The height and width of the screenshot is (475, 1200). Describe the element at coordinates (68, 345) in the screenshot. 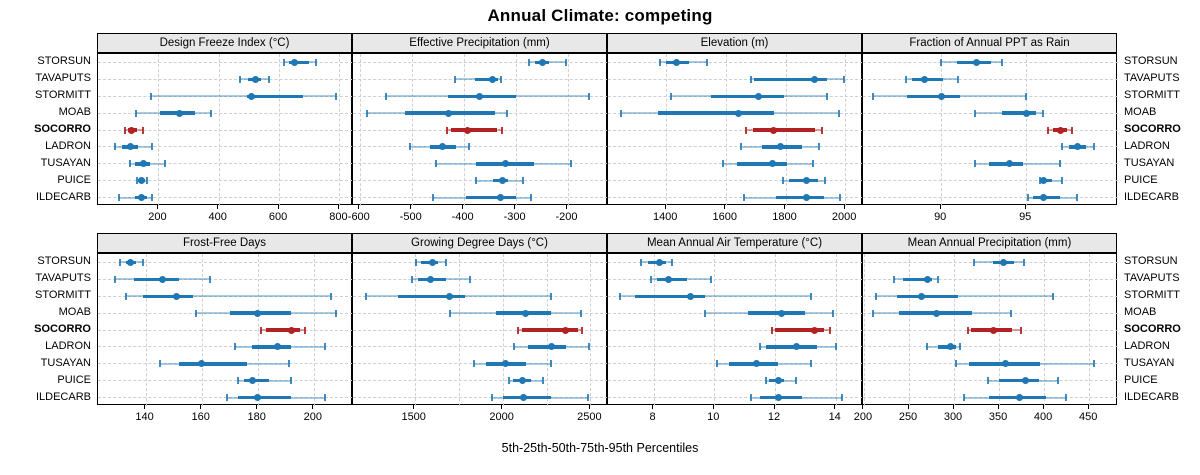

I see `site-label-left: LADRON` at that location.